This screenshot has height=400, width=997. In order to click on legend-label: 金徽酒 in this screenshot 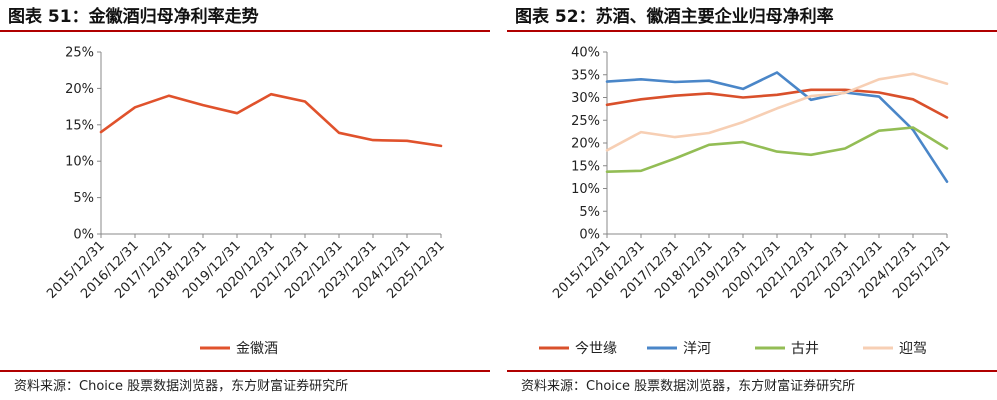, I will do `click(257, 349)`.